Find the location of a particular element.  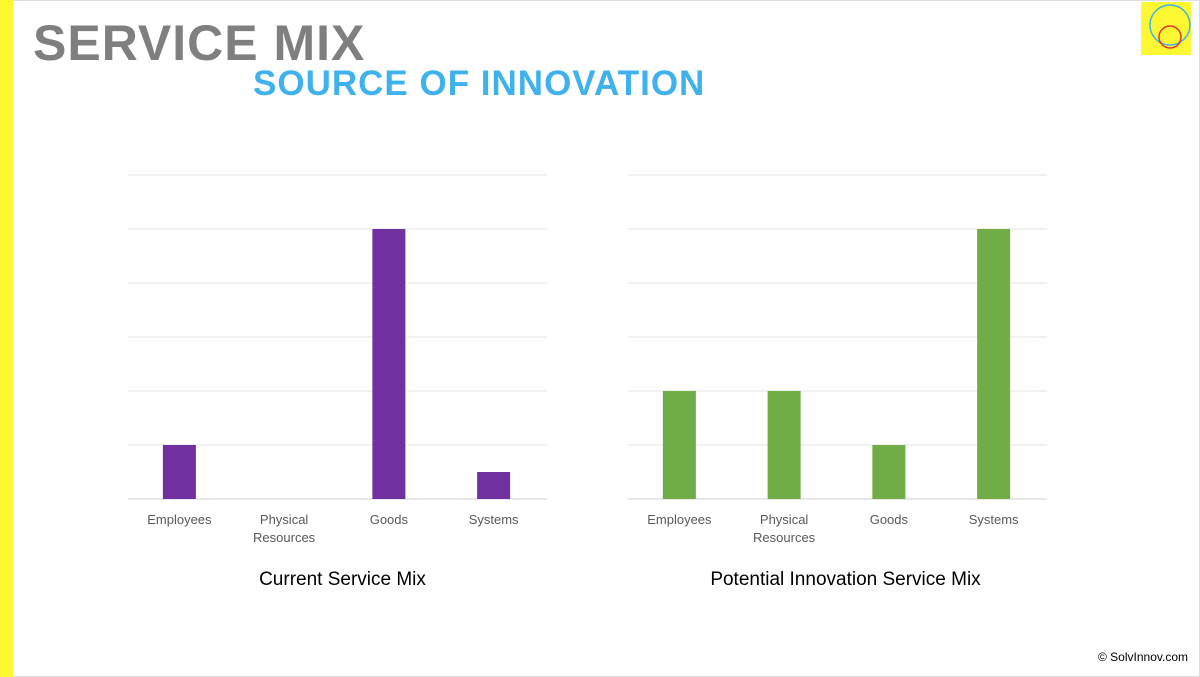

chart-title: Current Service Mix is located at coordinates (342, 579).